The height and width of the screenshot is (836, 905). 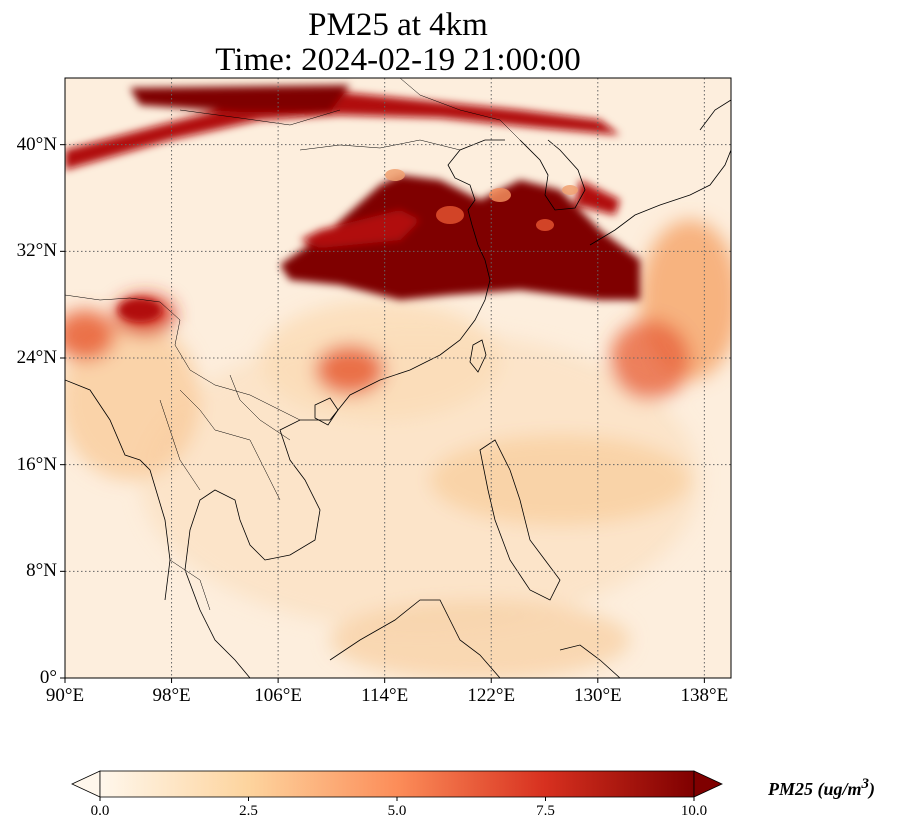 I want to click on colorbar-tick-label: 0.0, so click(x=100, y=811).